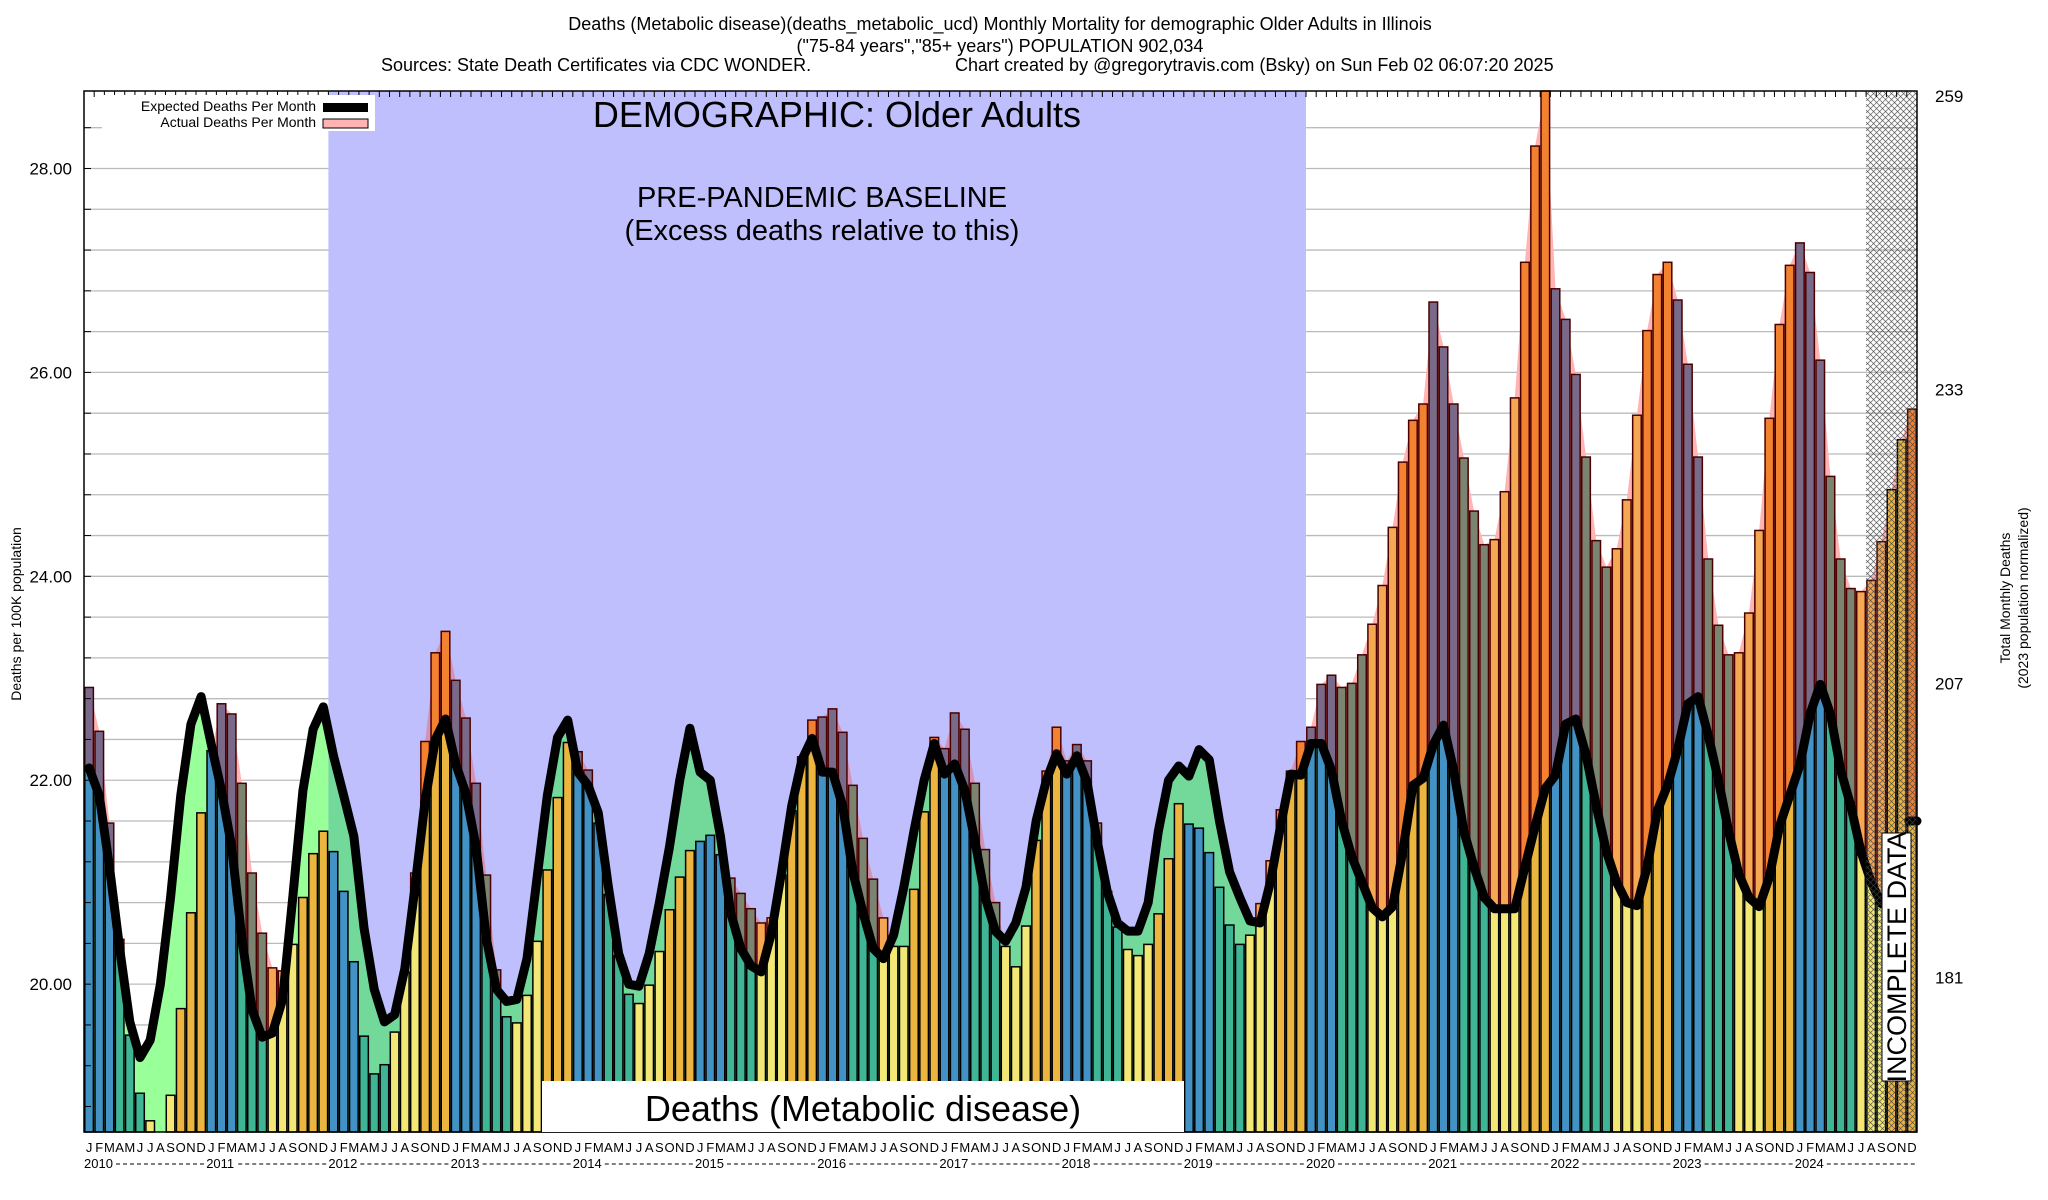 This screenshot has height=1200, width=2048. Describe the element at coordinates (1566, 1147) in the screenshot. I see `month-label: F` at that location.